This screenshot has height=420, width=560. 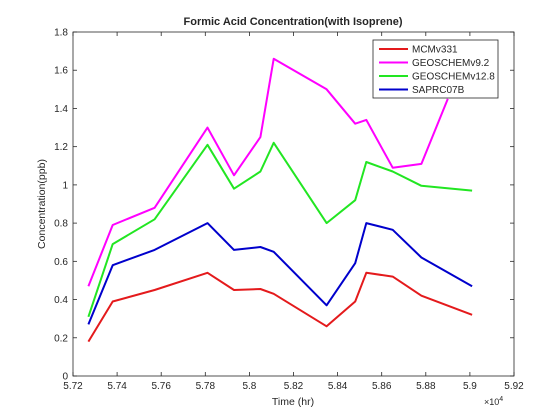 I want to click on legend-label: MCMv331, so click(x=435, y=50).